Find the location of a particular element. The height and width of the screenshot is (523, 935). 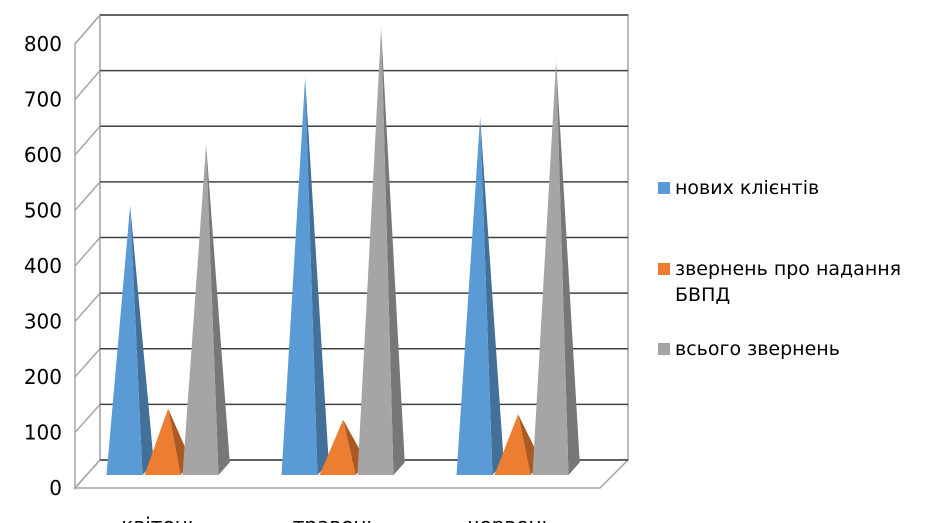

legend-item-new-clients: нових клієнтів is located at coordinates (794, 188).